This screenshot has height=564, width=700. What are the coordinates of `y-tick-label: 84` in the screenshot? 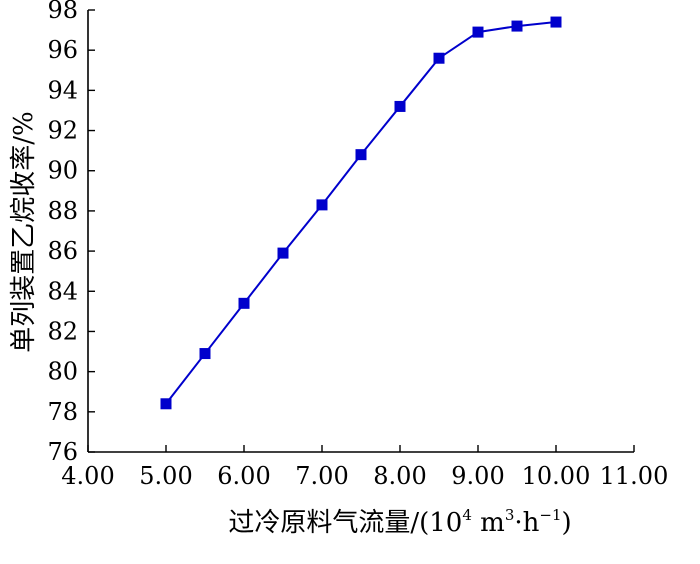 It's located at (62, 291).